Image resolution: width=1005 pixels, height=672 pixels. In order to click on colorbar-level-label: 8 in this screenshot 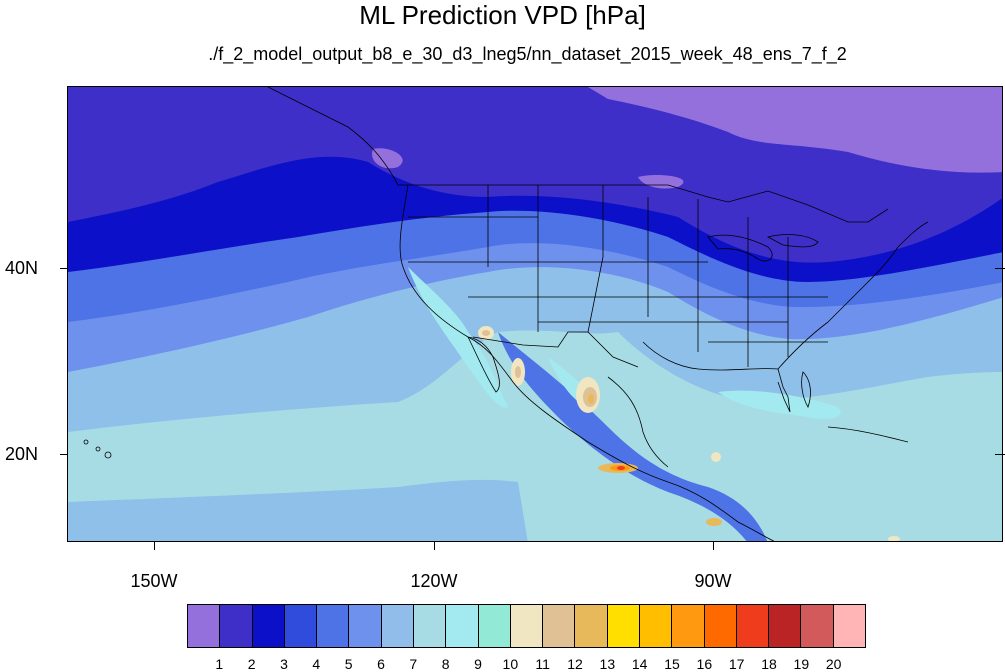, I will do `click(445, 664)`.